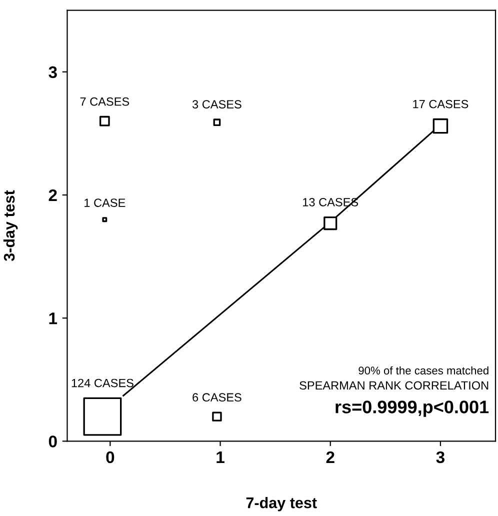 This screenshot has height=516, width=498. What do you see at coordinates (281, 504) in the screenshot?
I see `x-axis-title: 7-day test` at bounding box center [281, 504].